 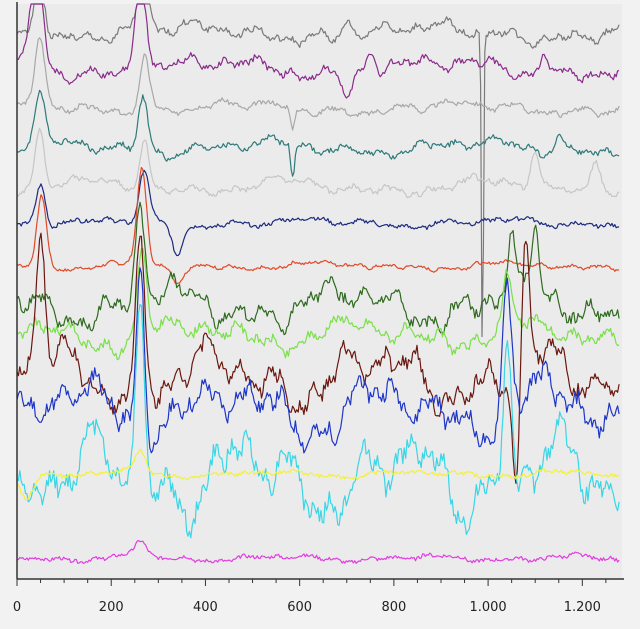 I want to click on x-tick-label: 400, so click(x=205, y=607).